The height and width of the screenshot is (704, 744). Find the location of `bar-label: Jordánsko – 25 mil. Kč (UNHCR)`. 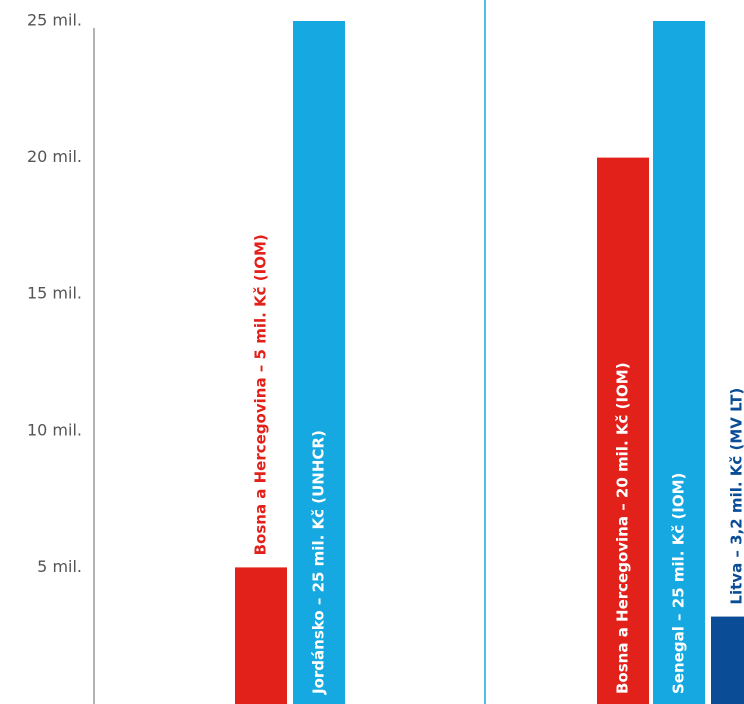

bar-label: Jordánsko – 25 mil. Kč (UNHCR) is located at coordinates (319, 562).